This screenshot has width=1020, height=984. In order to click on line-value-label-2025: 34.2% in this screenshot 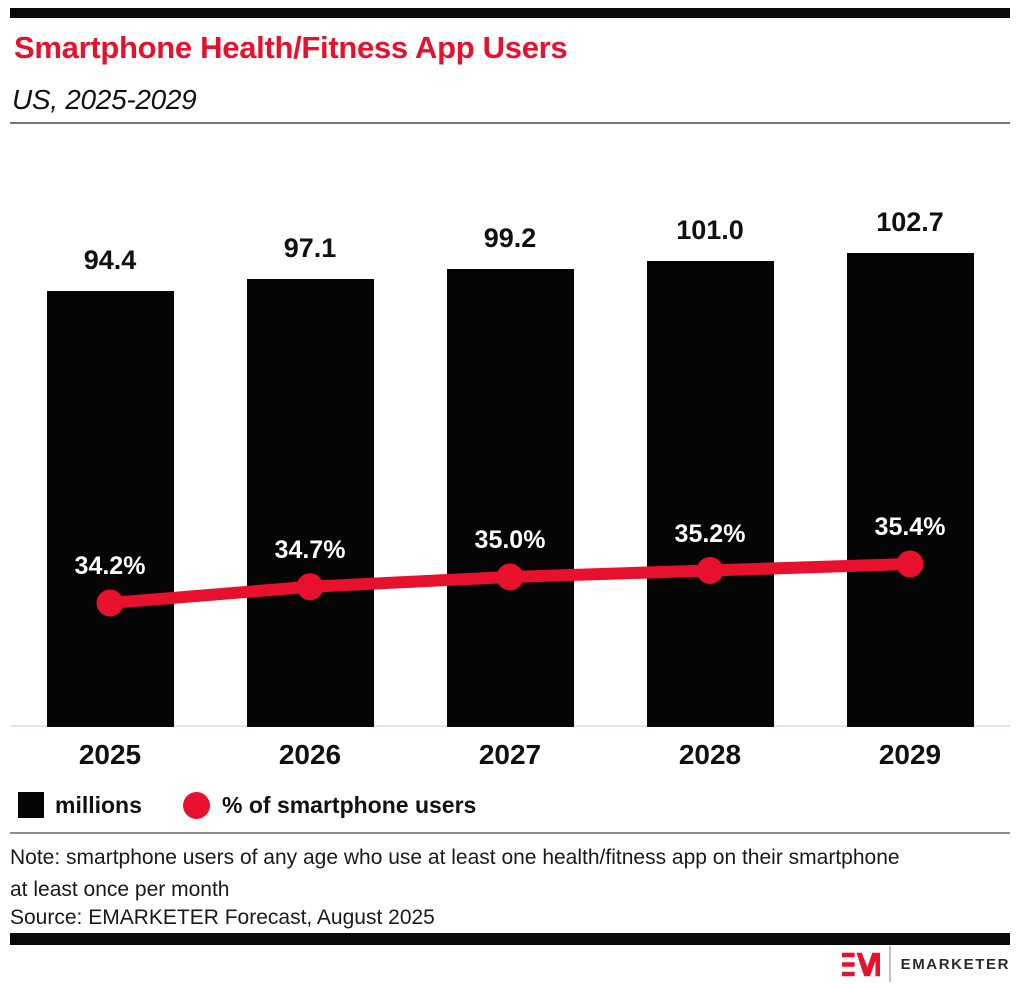, I will do `click(110, 566)`.